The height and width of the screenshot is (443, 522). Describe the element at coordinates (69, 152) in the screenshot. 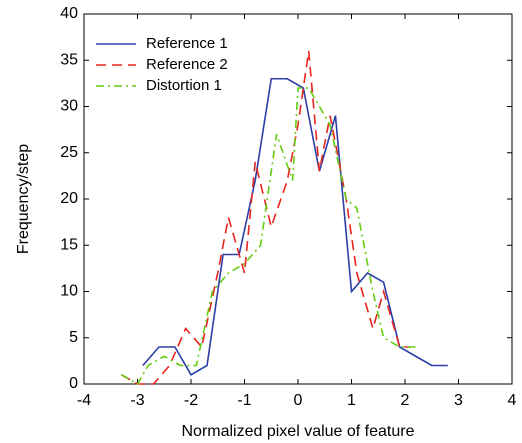

I see `y-tick-label: 25` at that location.